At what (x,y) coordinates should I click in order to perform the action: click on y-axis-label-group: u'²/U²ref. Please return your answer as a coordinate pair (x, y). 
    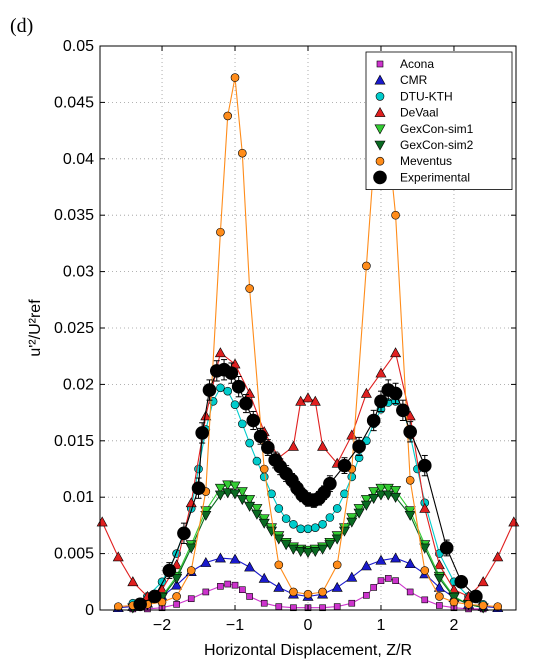
    Looking at the image, I should click on (35, 328).